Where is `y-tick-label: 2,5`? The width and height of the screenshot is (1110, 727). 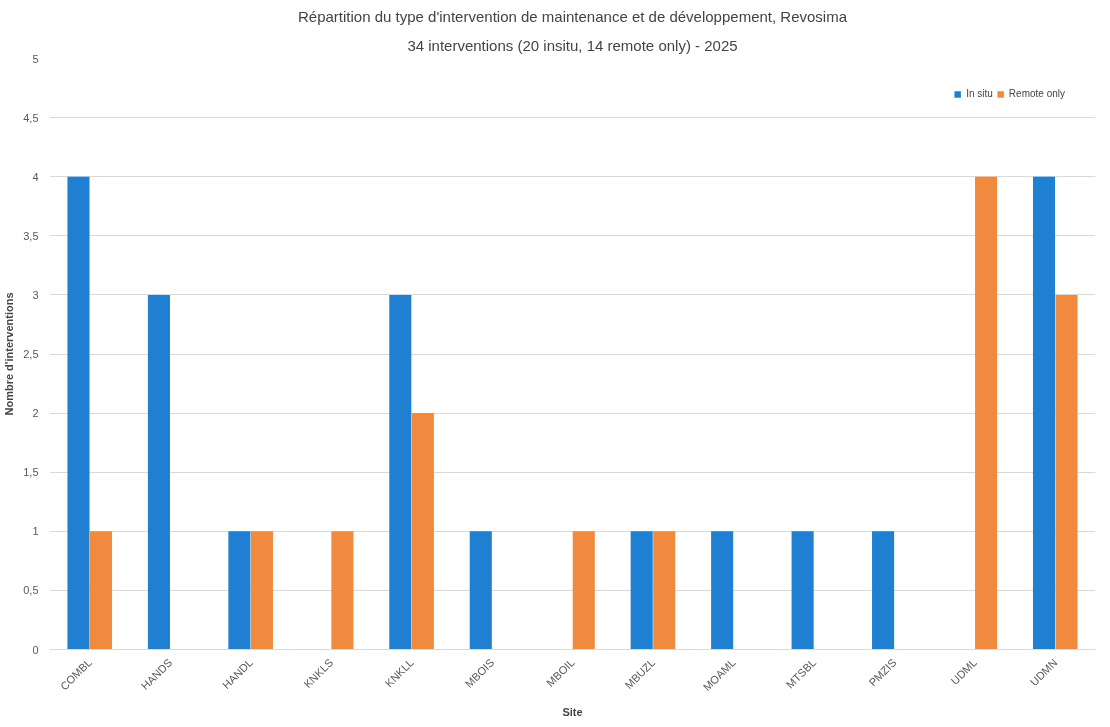
y-tick-label: 2,5 is located at coordinates (31, 354).